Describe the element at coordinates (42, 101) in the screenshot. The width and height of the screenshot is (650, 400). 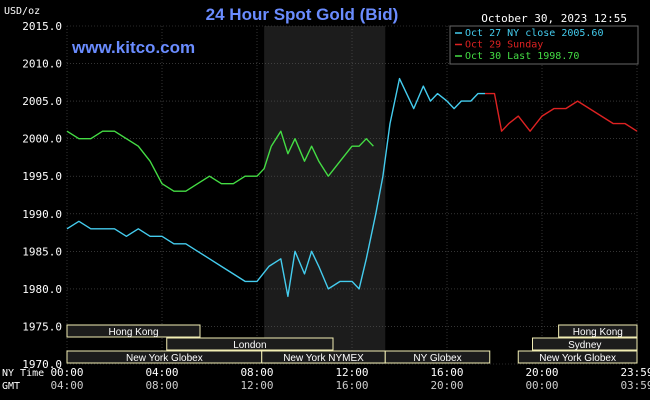
I see `y-tick-label: 2005.0` at that location.